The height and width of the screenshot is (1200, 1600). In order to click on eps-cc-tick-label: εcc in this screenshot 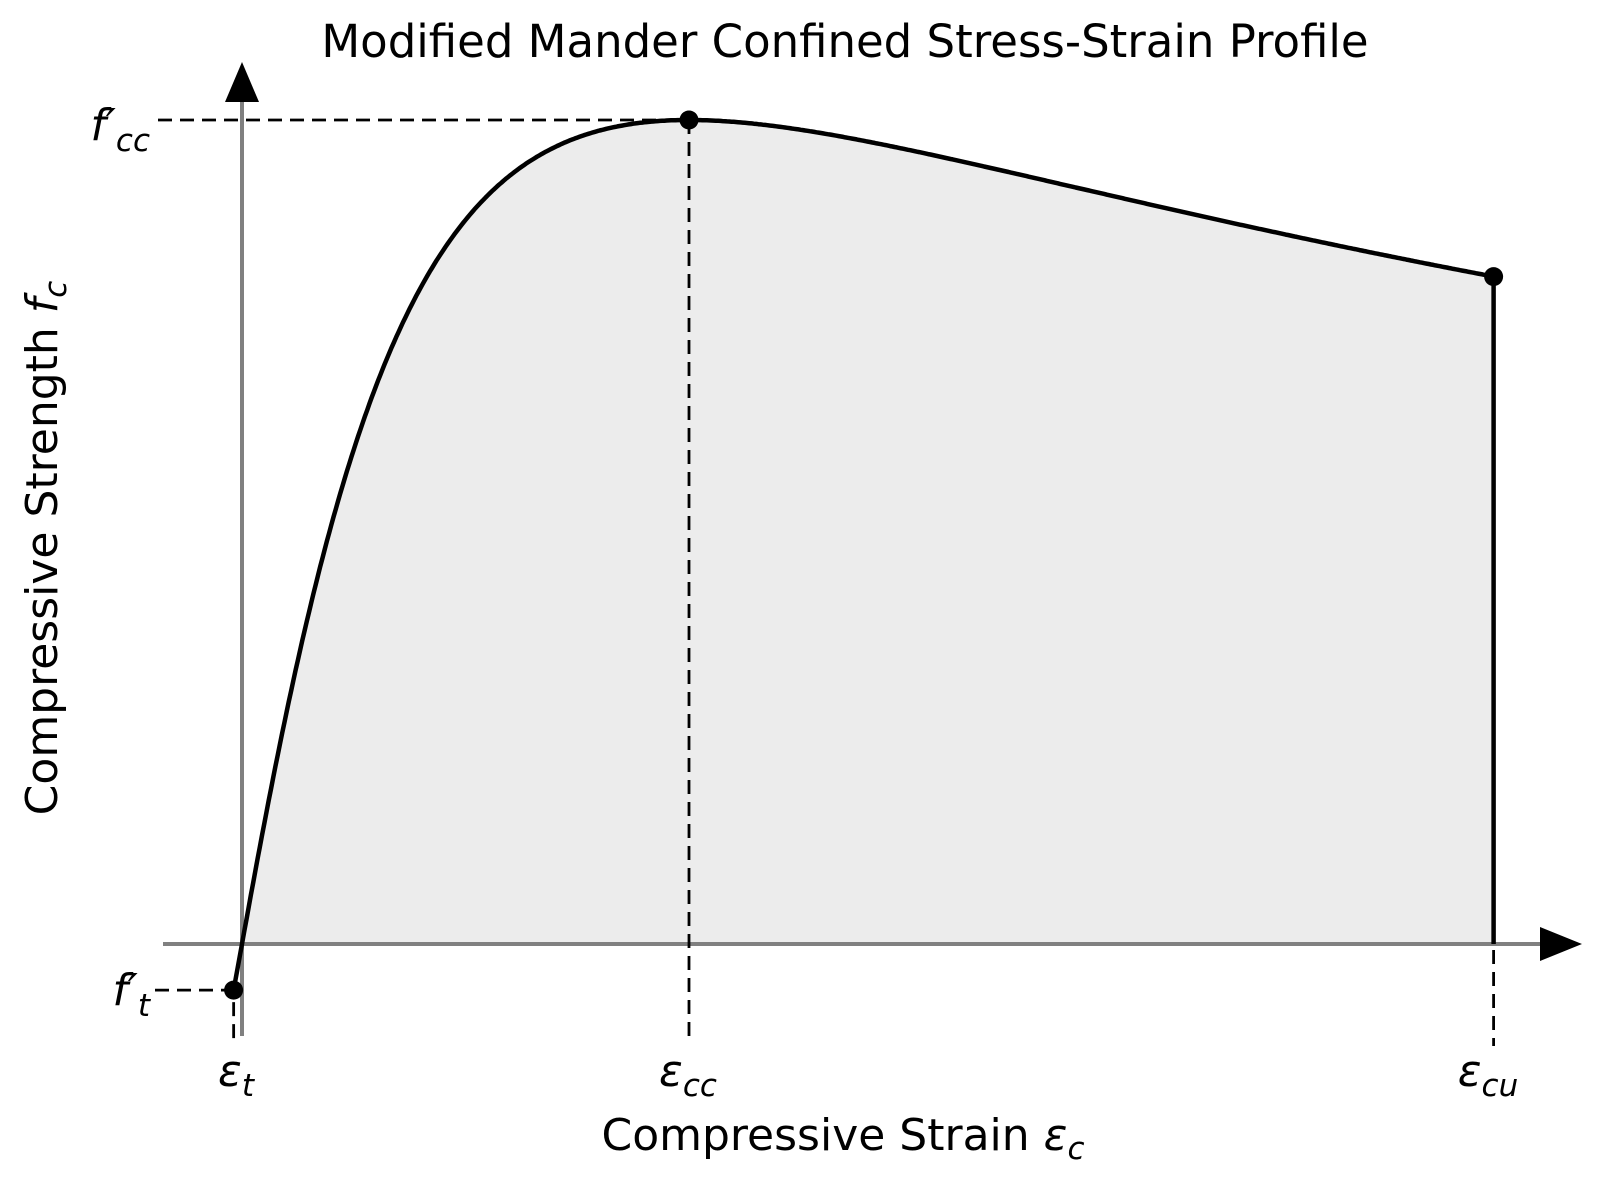, I will do `click(688, 1075)`.